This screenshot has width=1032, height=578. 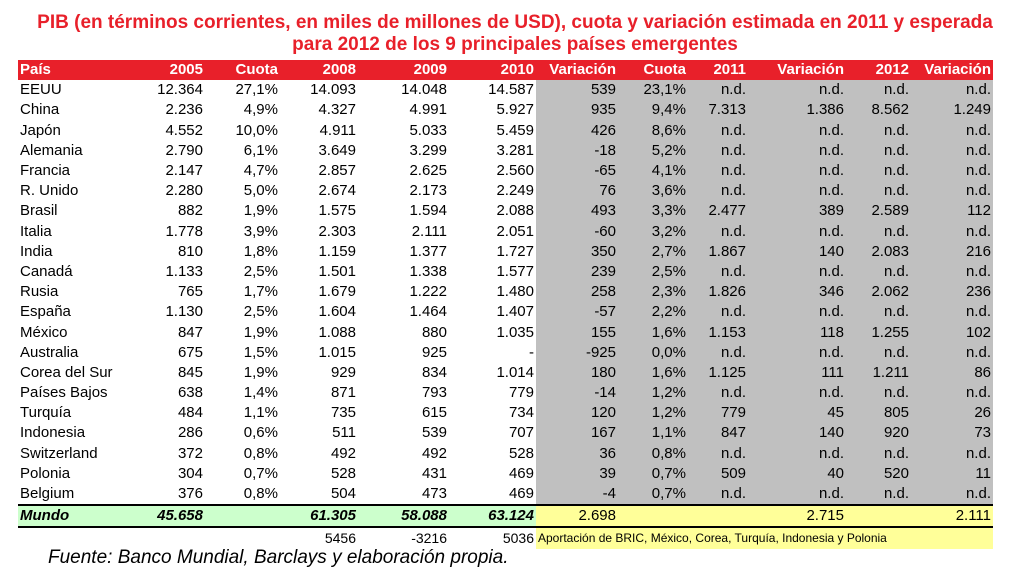 What do you see at coordinates (577, 473) in the screenshot?
I see `value-cell: 39` at bounding box center [577, 473].